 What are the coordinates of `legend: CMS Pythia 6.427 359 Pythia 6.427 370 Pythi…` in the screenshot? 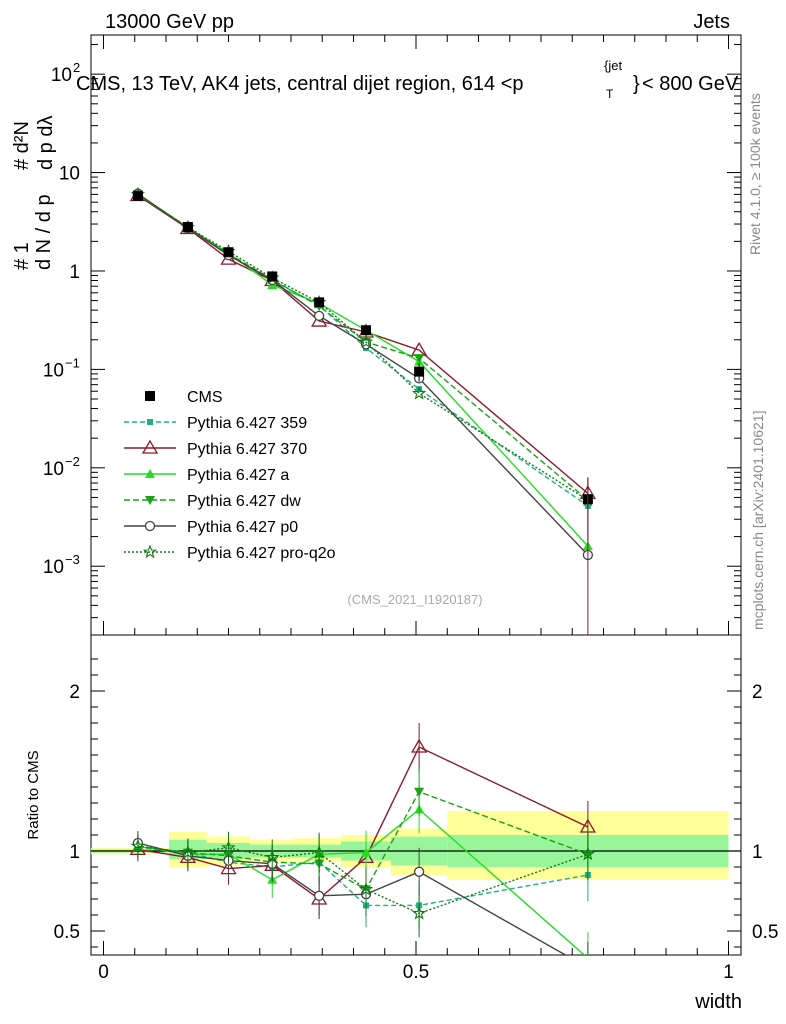 It's located at (230, 475).